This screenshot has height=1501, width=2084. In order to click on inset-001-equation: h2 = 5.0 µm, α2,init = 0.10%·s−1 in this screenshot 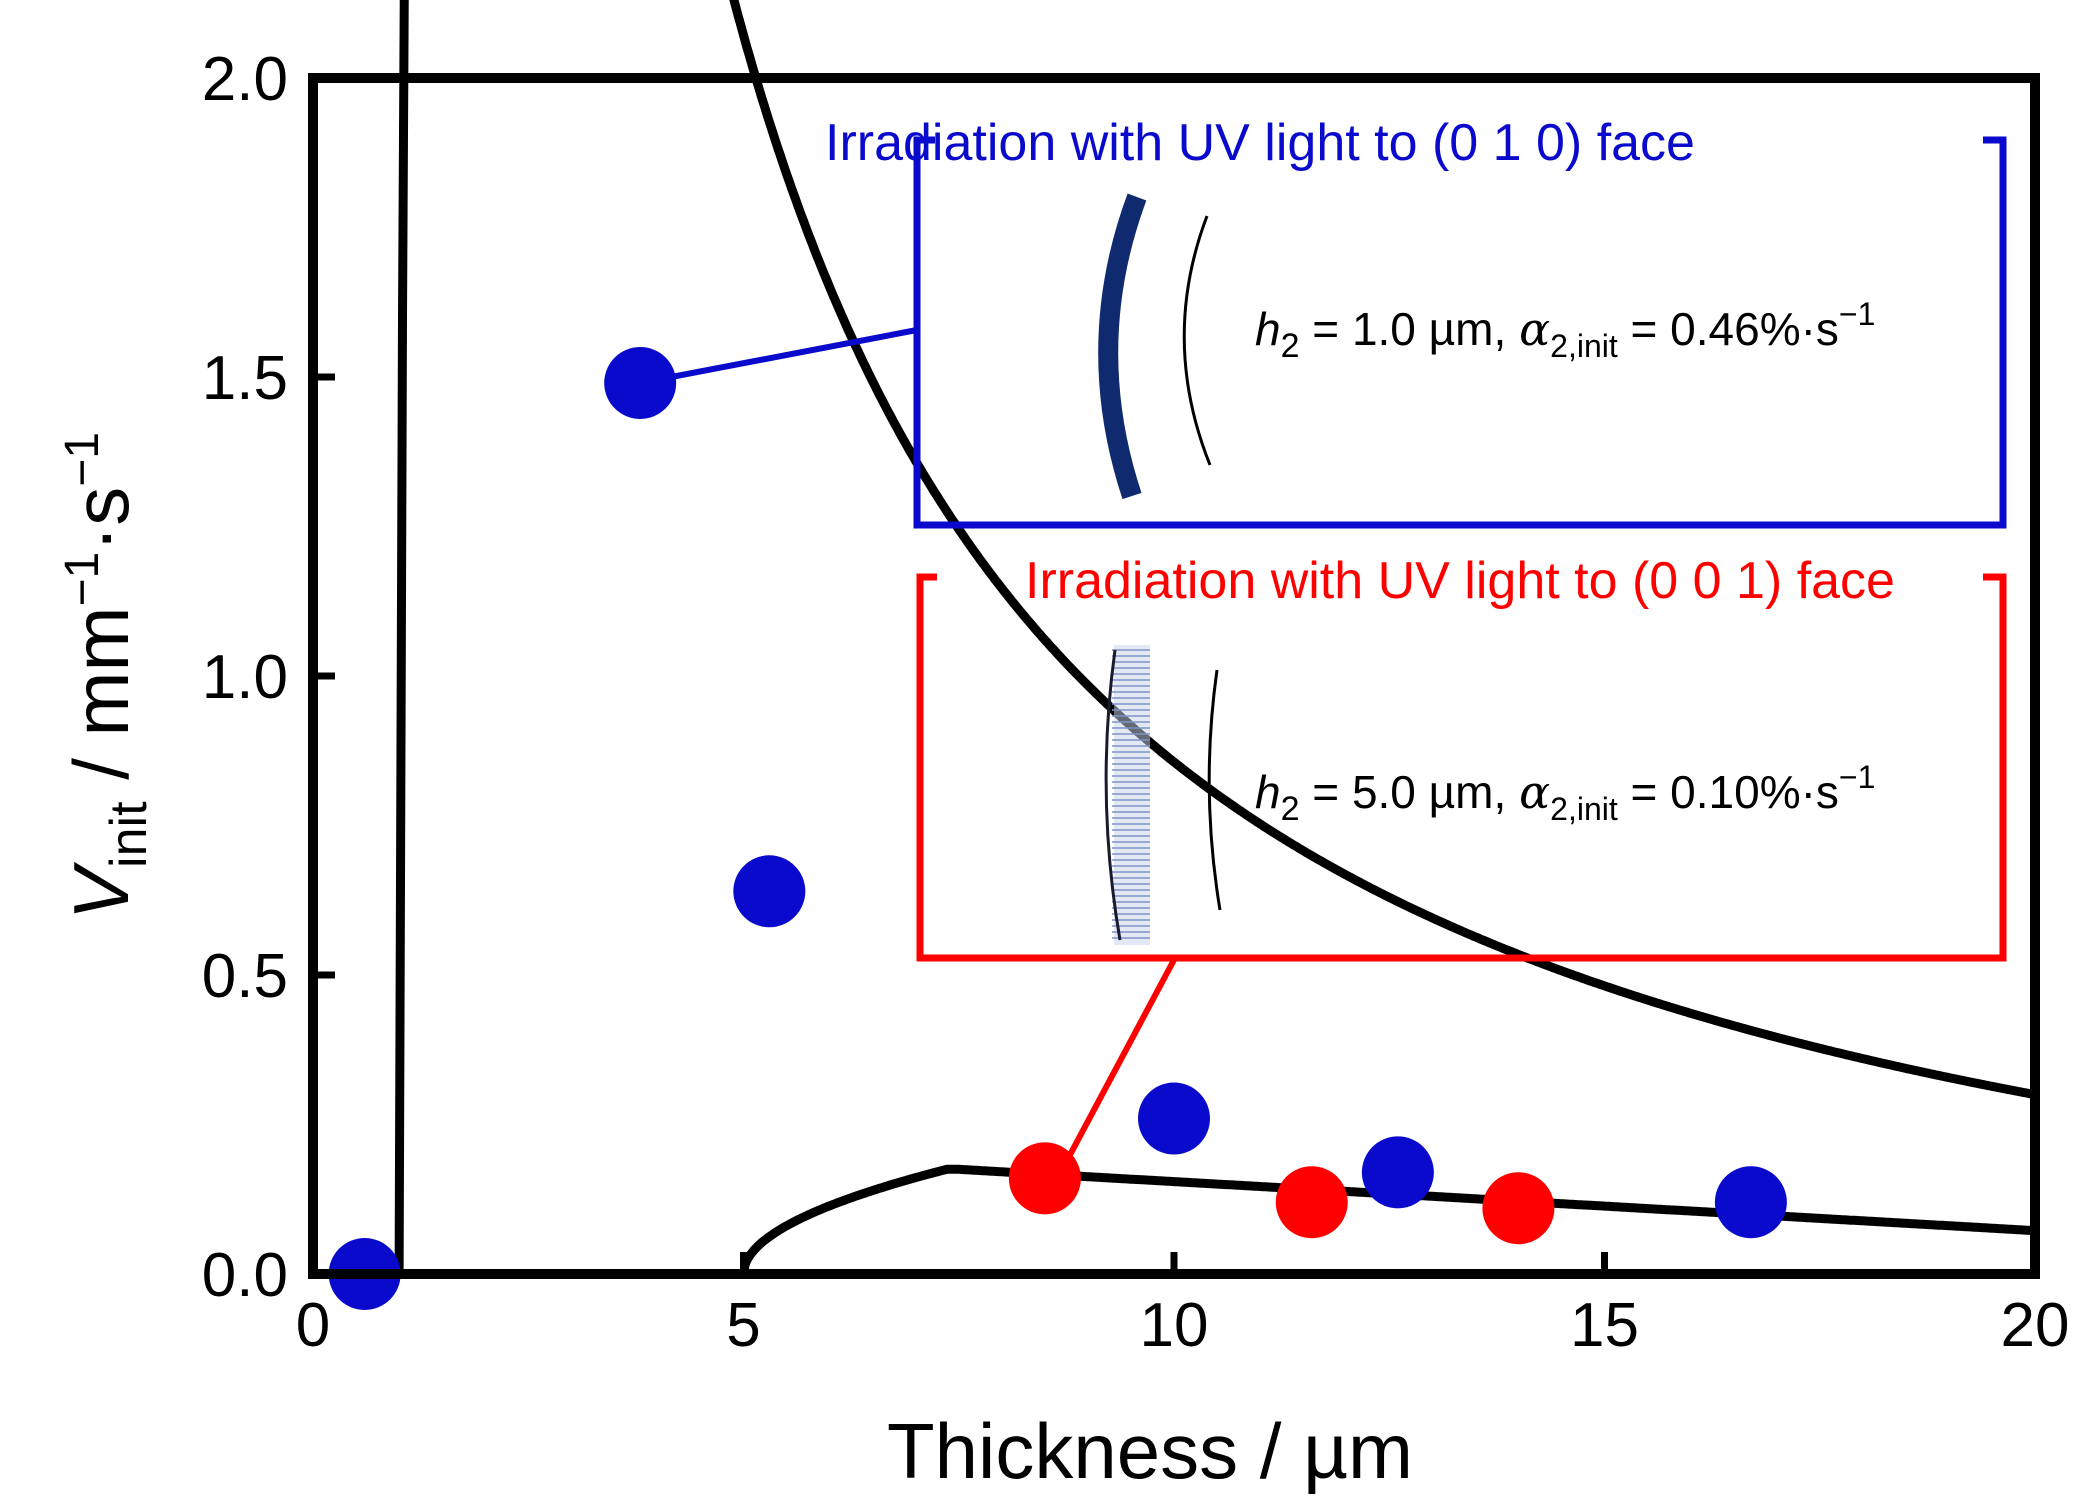, I will do `click(1565, 793)`.